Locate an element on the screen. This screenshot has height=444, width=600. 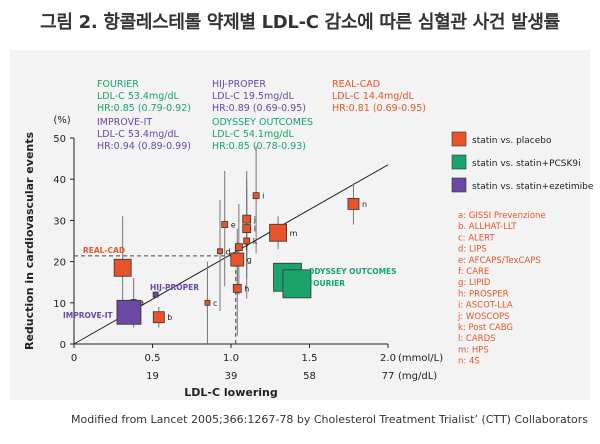
y-axis-title: Reduction in cardiovascular events is located at coordinates (29, 241).